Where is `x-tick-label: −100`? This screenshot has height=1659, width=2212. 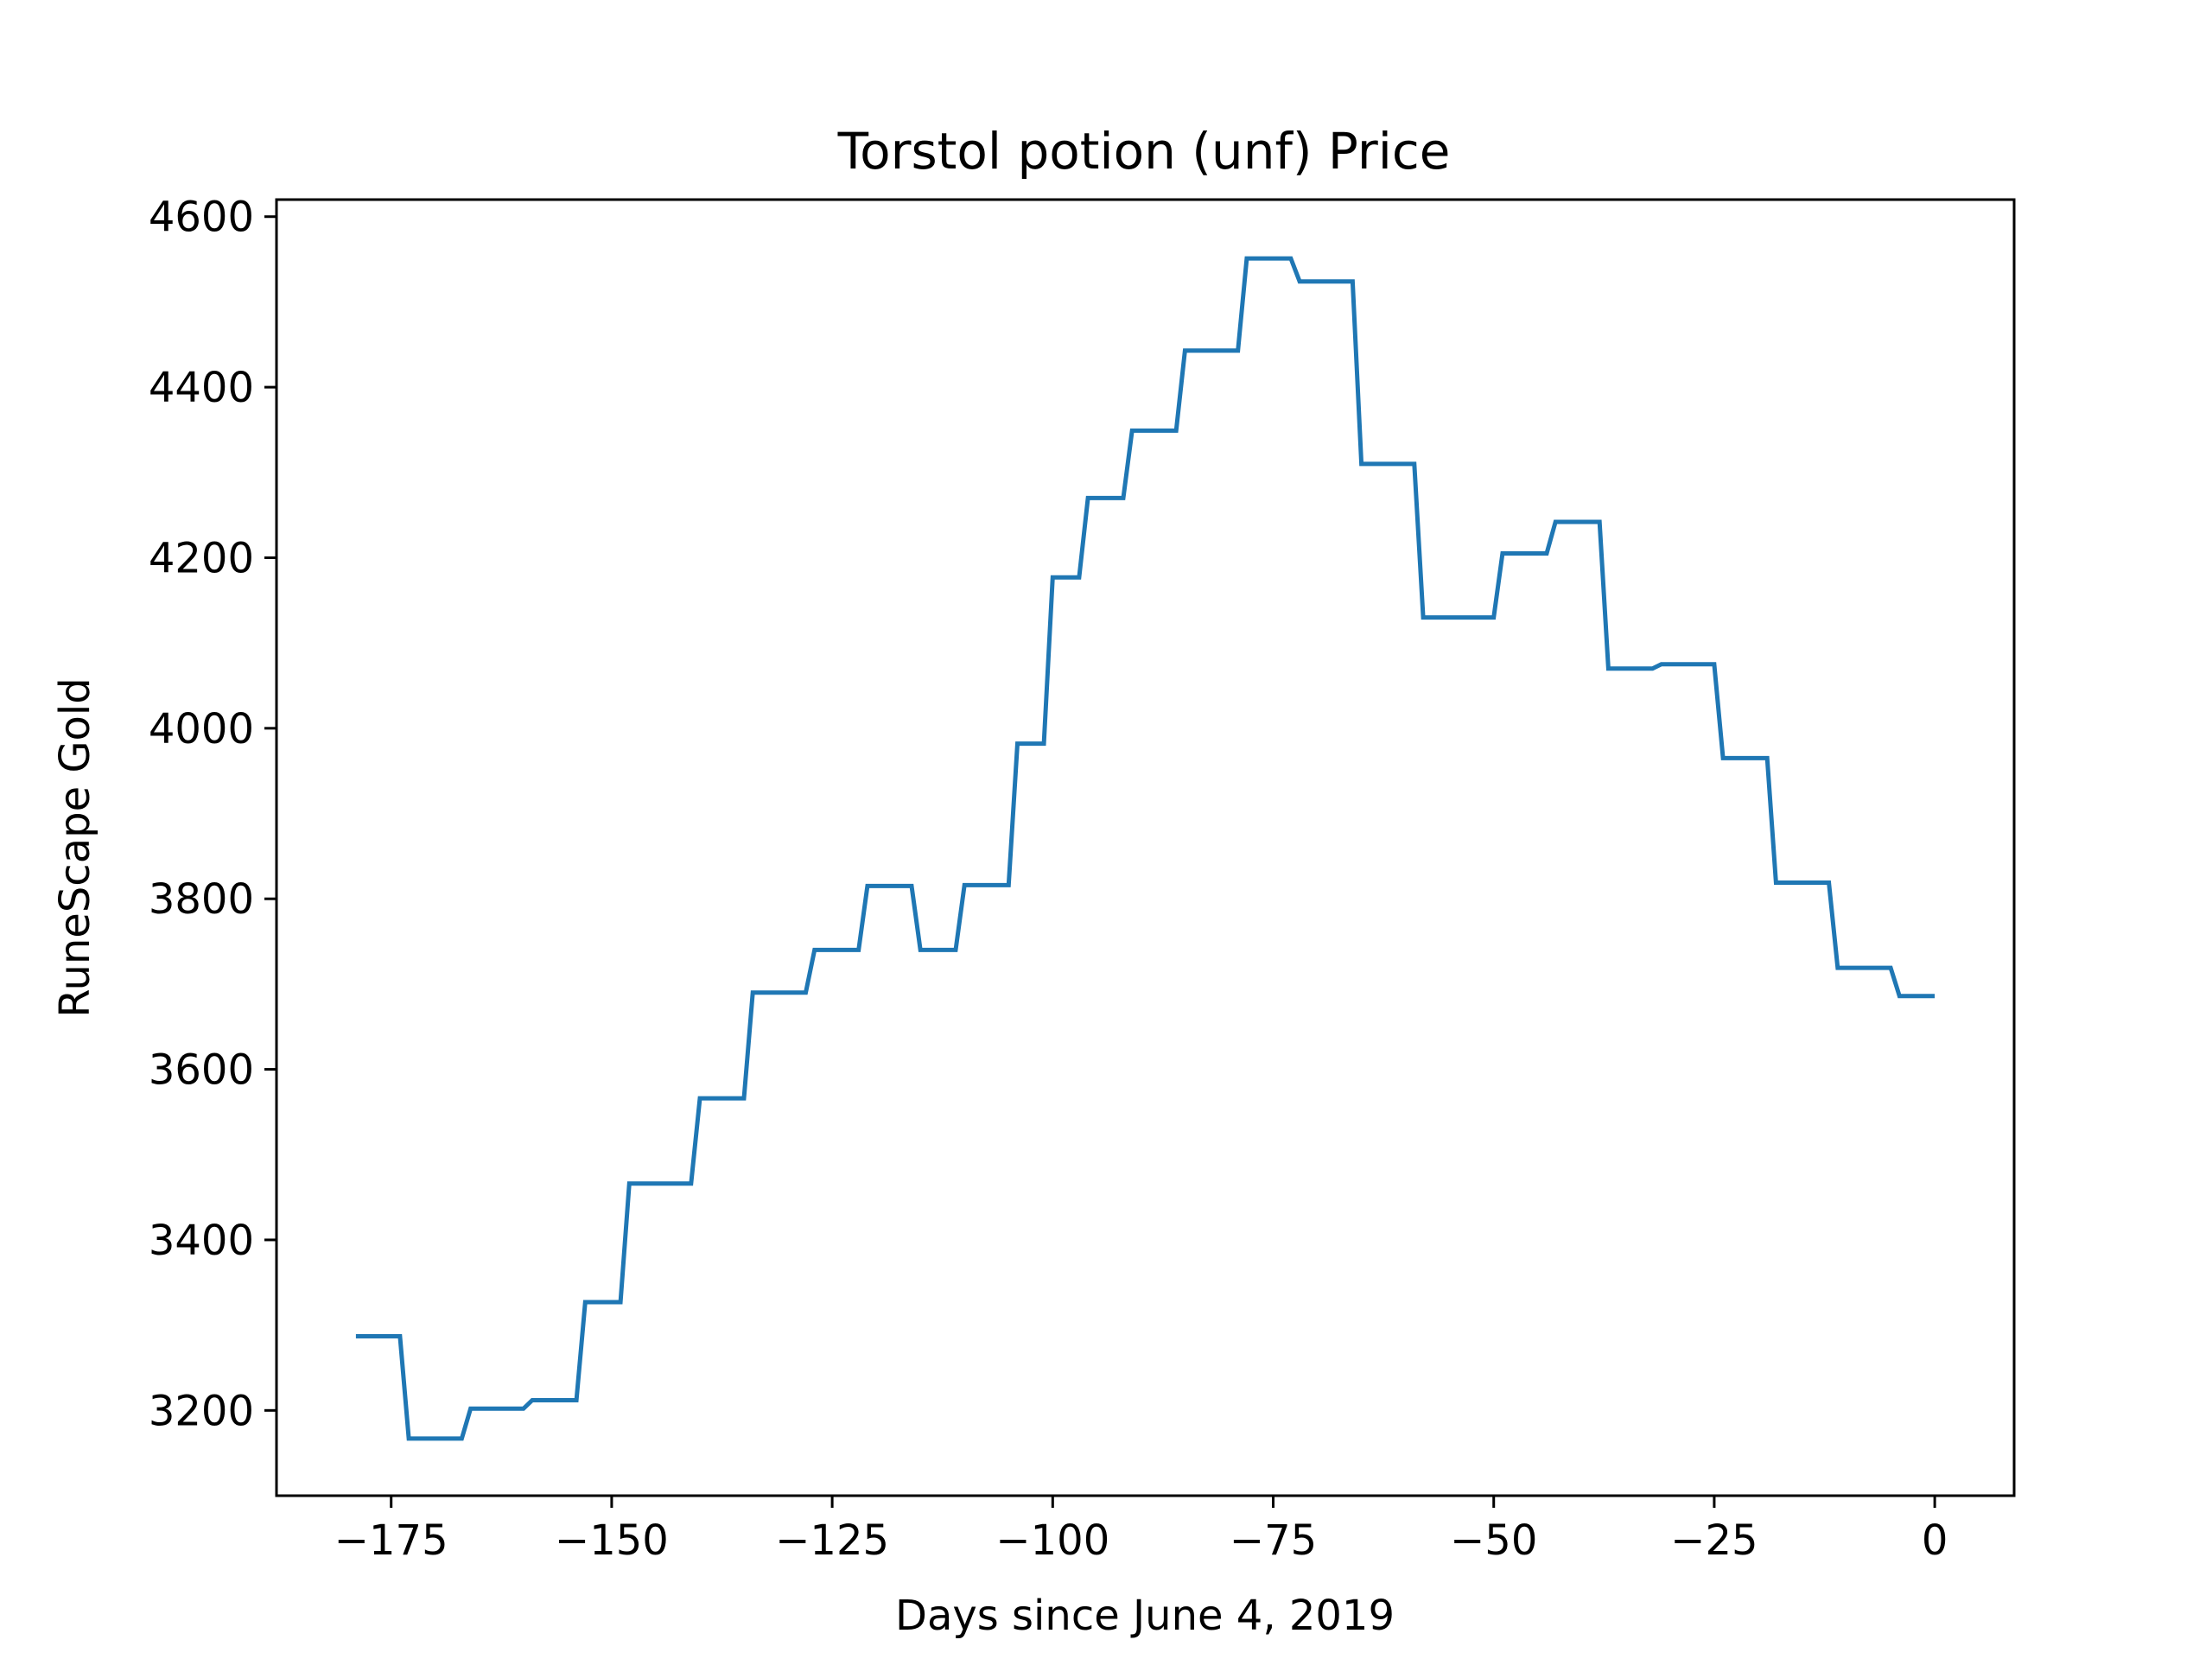 x-tick-label: −100 is located at coordinates (1052, 1540).